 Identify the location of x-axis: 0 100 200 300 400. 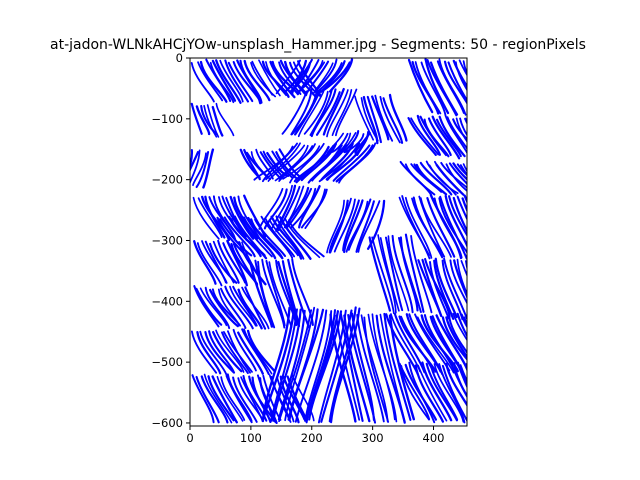
(315, 435).